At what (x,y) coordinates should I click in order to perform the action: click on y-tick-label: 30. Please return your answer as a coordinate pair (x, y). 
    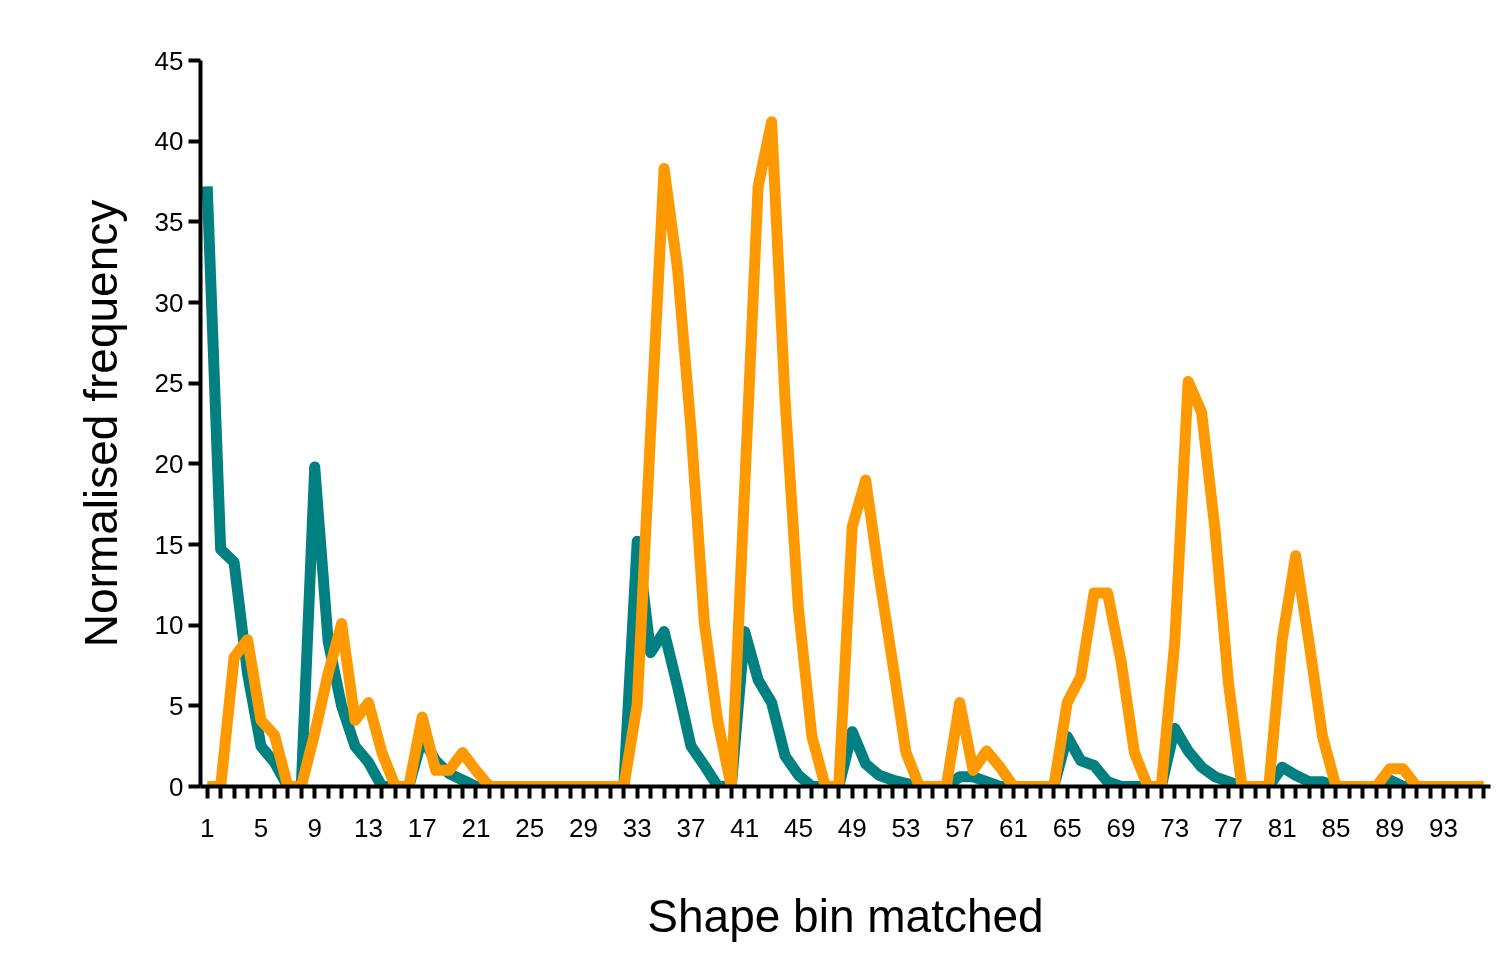
    Looking at the image, I should click on (169, 302).